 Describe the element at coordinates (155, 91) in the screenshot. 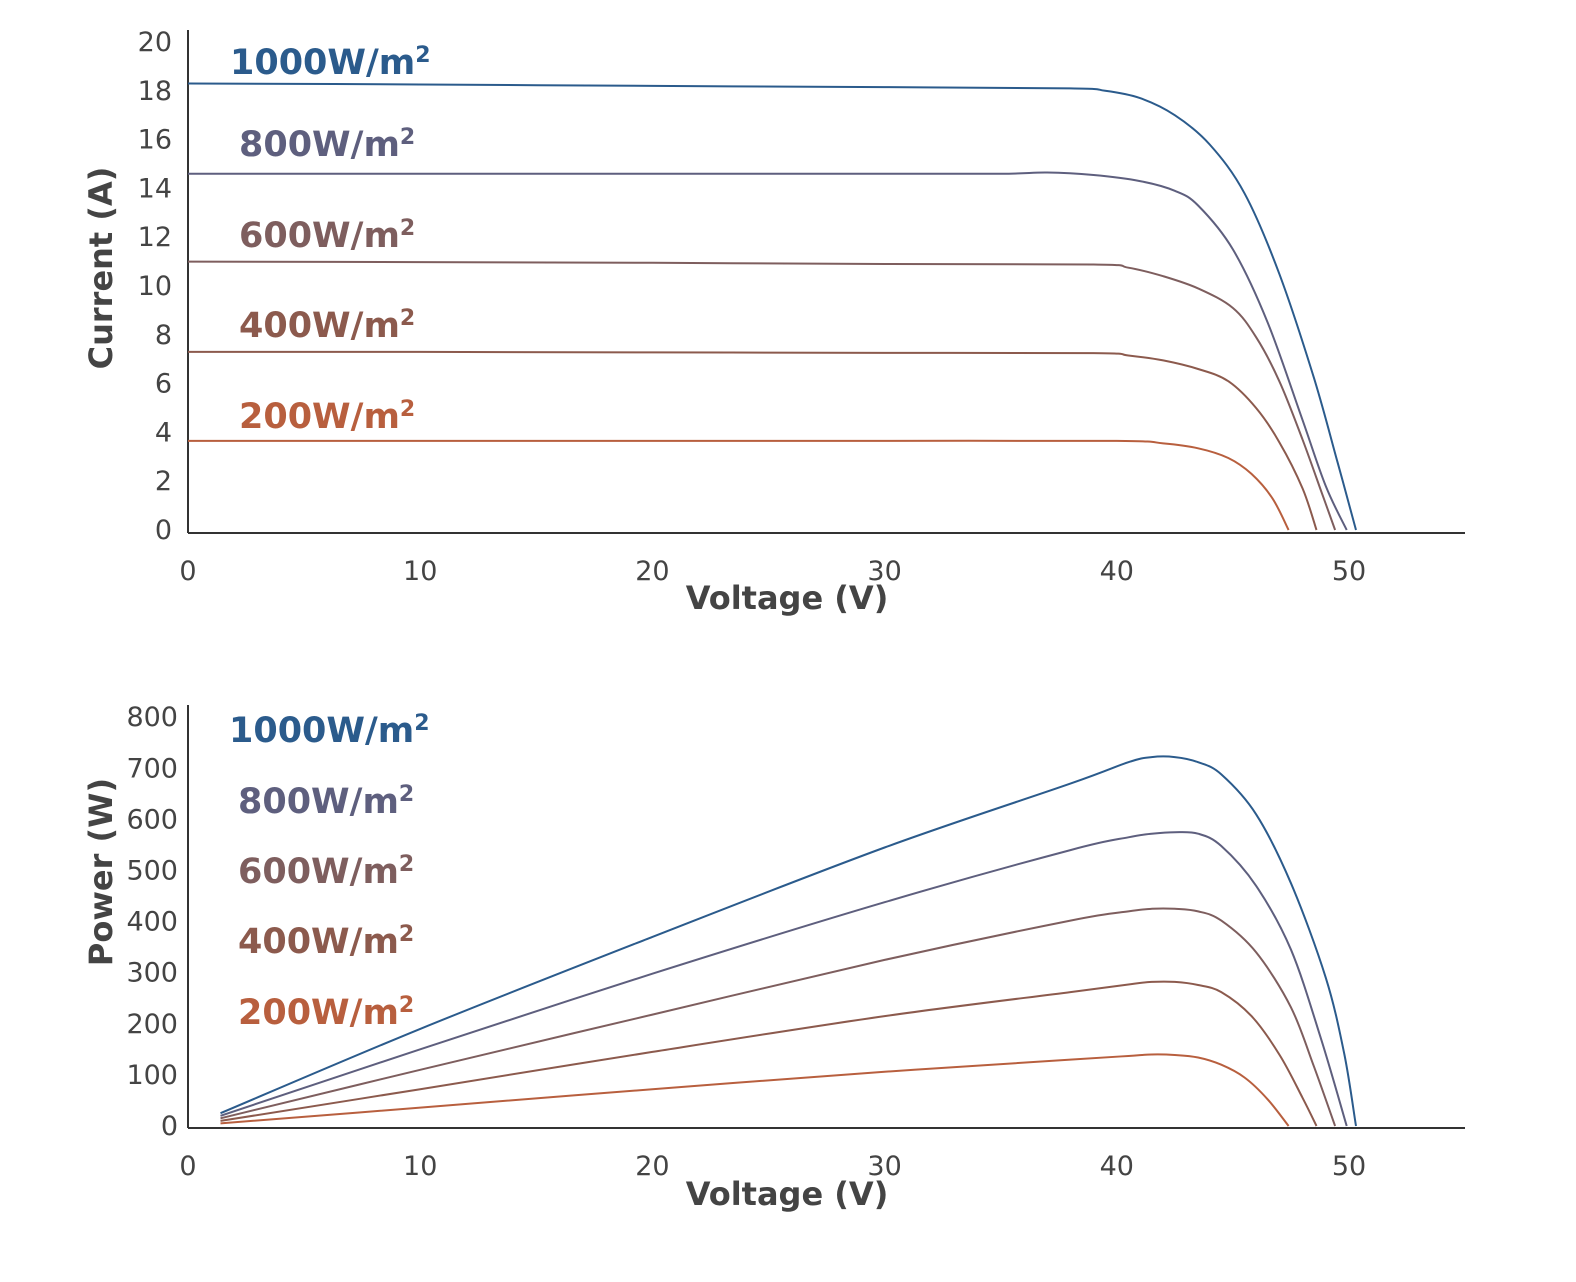

I see `y-tick-label: 18` at that location.